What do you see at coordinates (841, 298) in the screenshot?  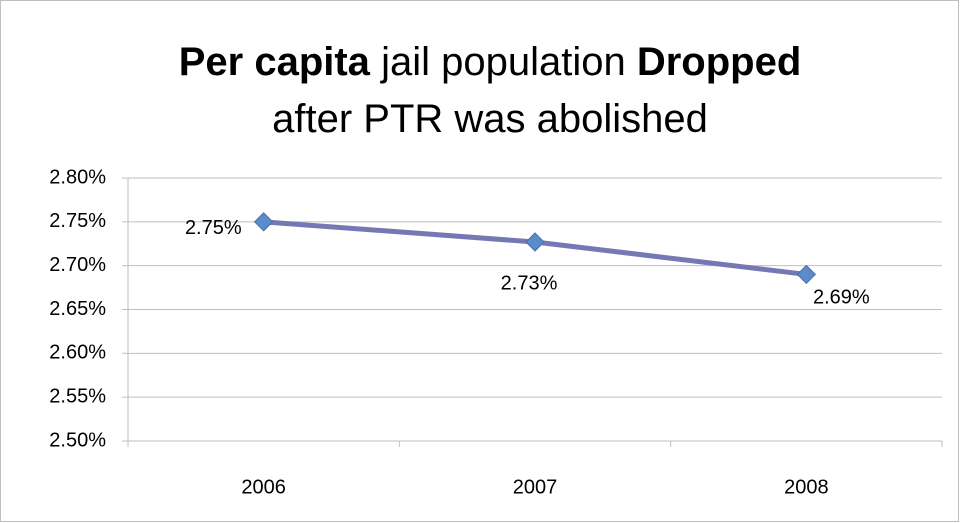 I see `data-label: 2.69%` at bounding box center [841, 298].